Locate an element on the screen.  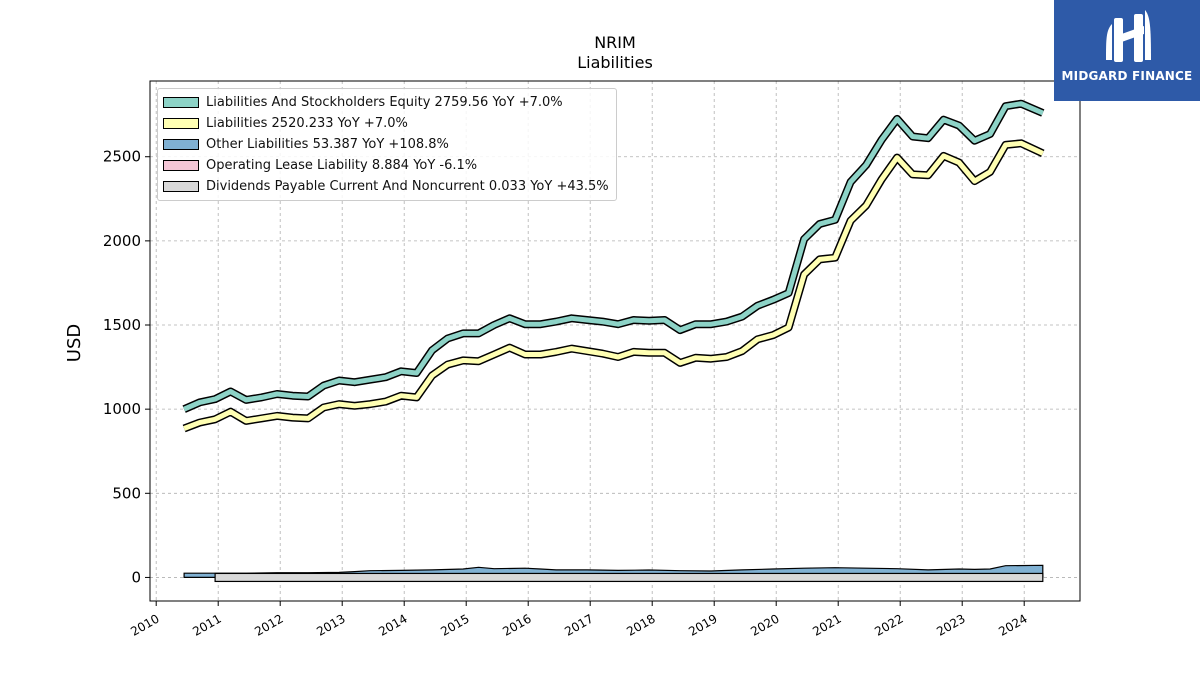
x-tick-label: 2013 is located at coordinates (330, 624).